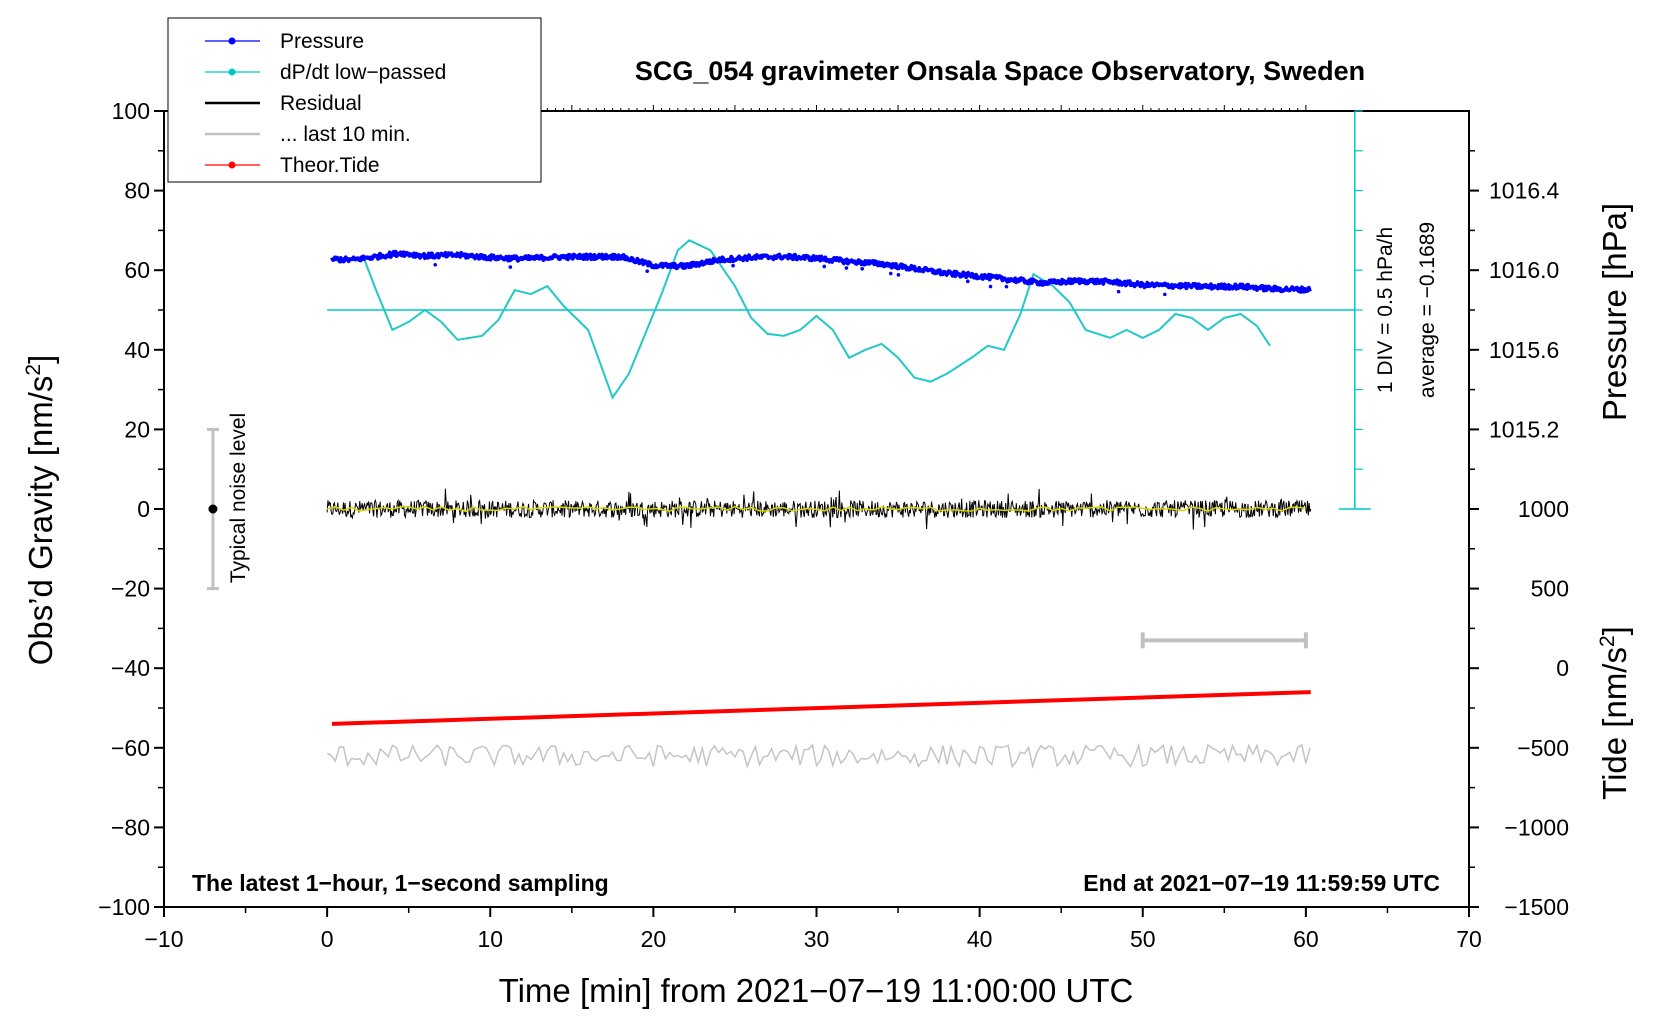 The height and width of the screenshot is (1020, 1660). What do you see at coordinates (322, 41) in the screenshot?
I see `legend-label: Pressure` at bounding box center [322, 41].